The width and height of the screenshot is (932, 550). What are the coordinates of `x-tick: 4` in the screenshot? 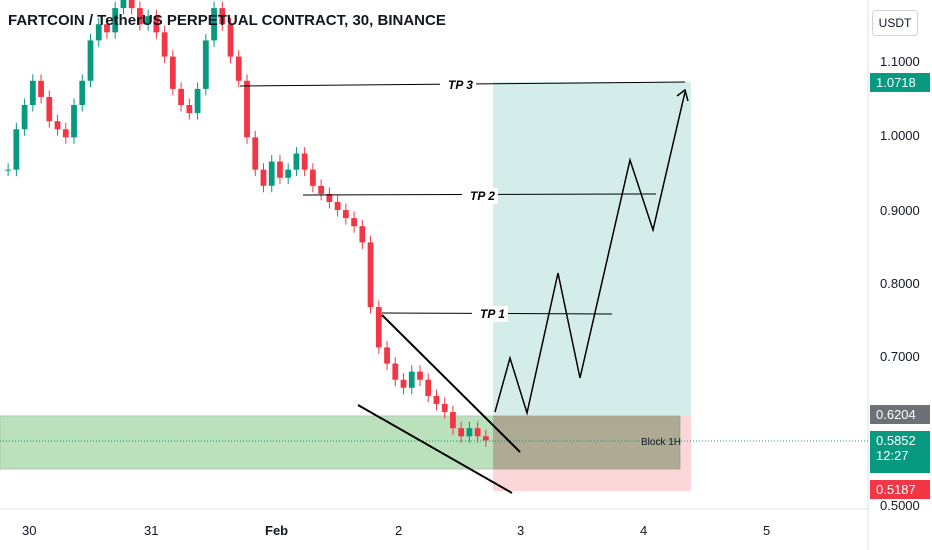 It's located at (643, 530).